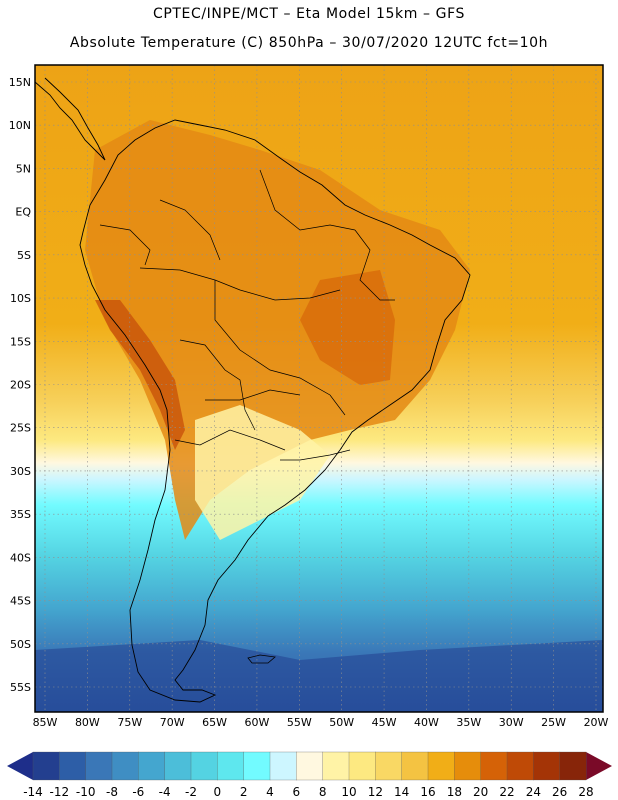 This screenshot has height=800, width=618. Describe the element at coordinates (319, 676) in the screenshot. I see `cold-south` at that location.